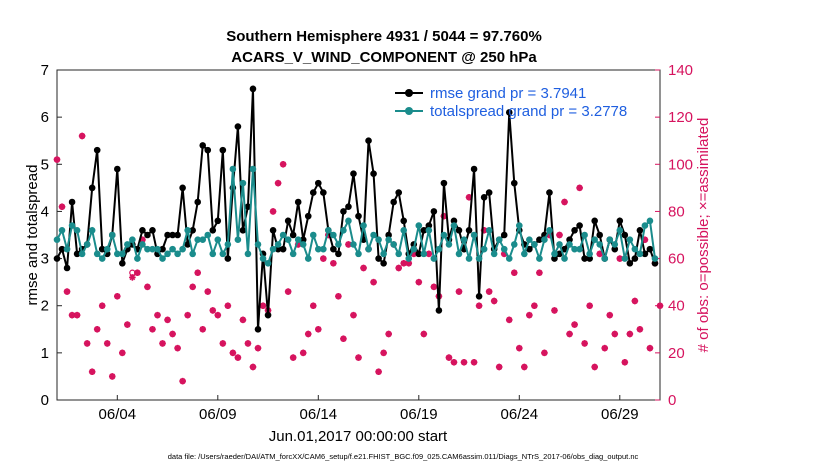 Image resolution: width=830 pixels, height=470 pixels. What do you see at coordinates (409, 93) in the screenshot?
I see `legend-rmse-marker` at bounding box center [409, 93].